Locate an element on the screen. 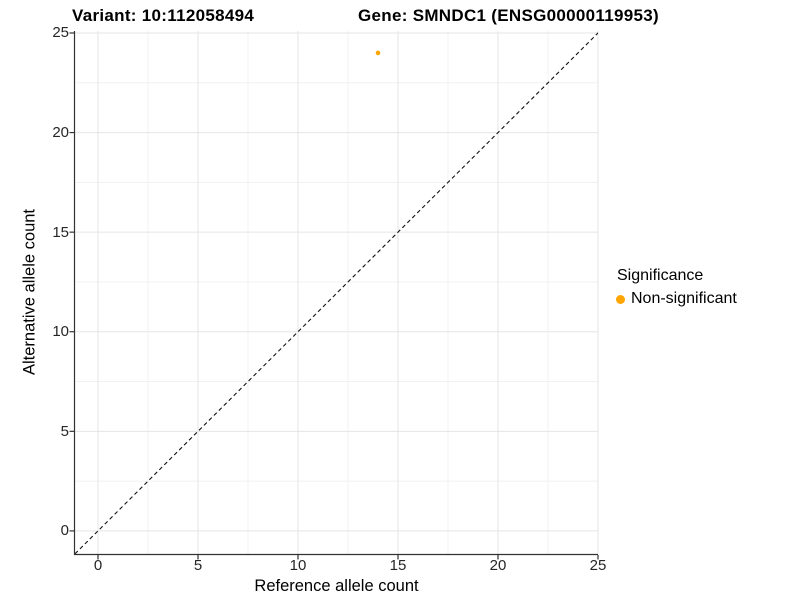 The image size is (800, 600). legend-entry-label: Non-significant is located at coordinates (684, 298).